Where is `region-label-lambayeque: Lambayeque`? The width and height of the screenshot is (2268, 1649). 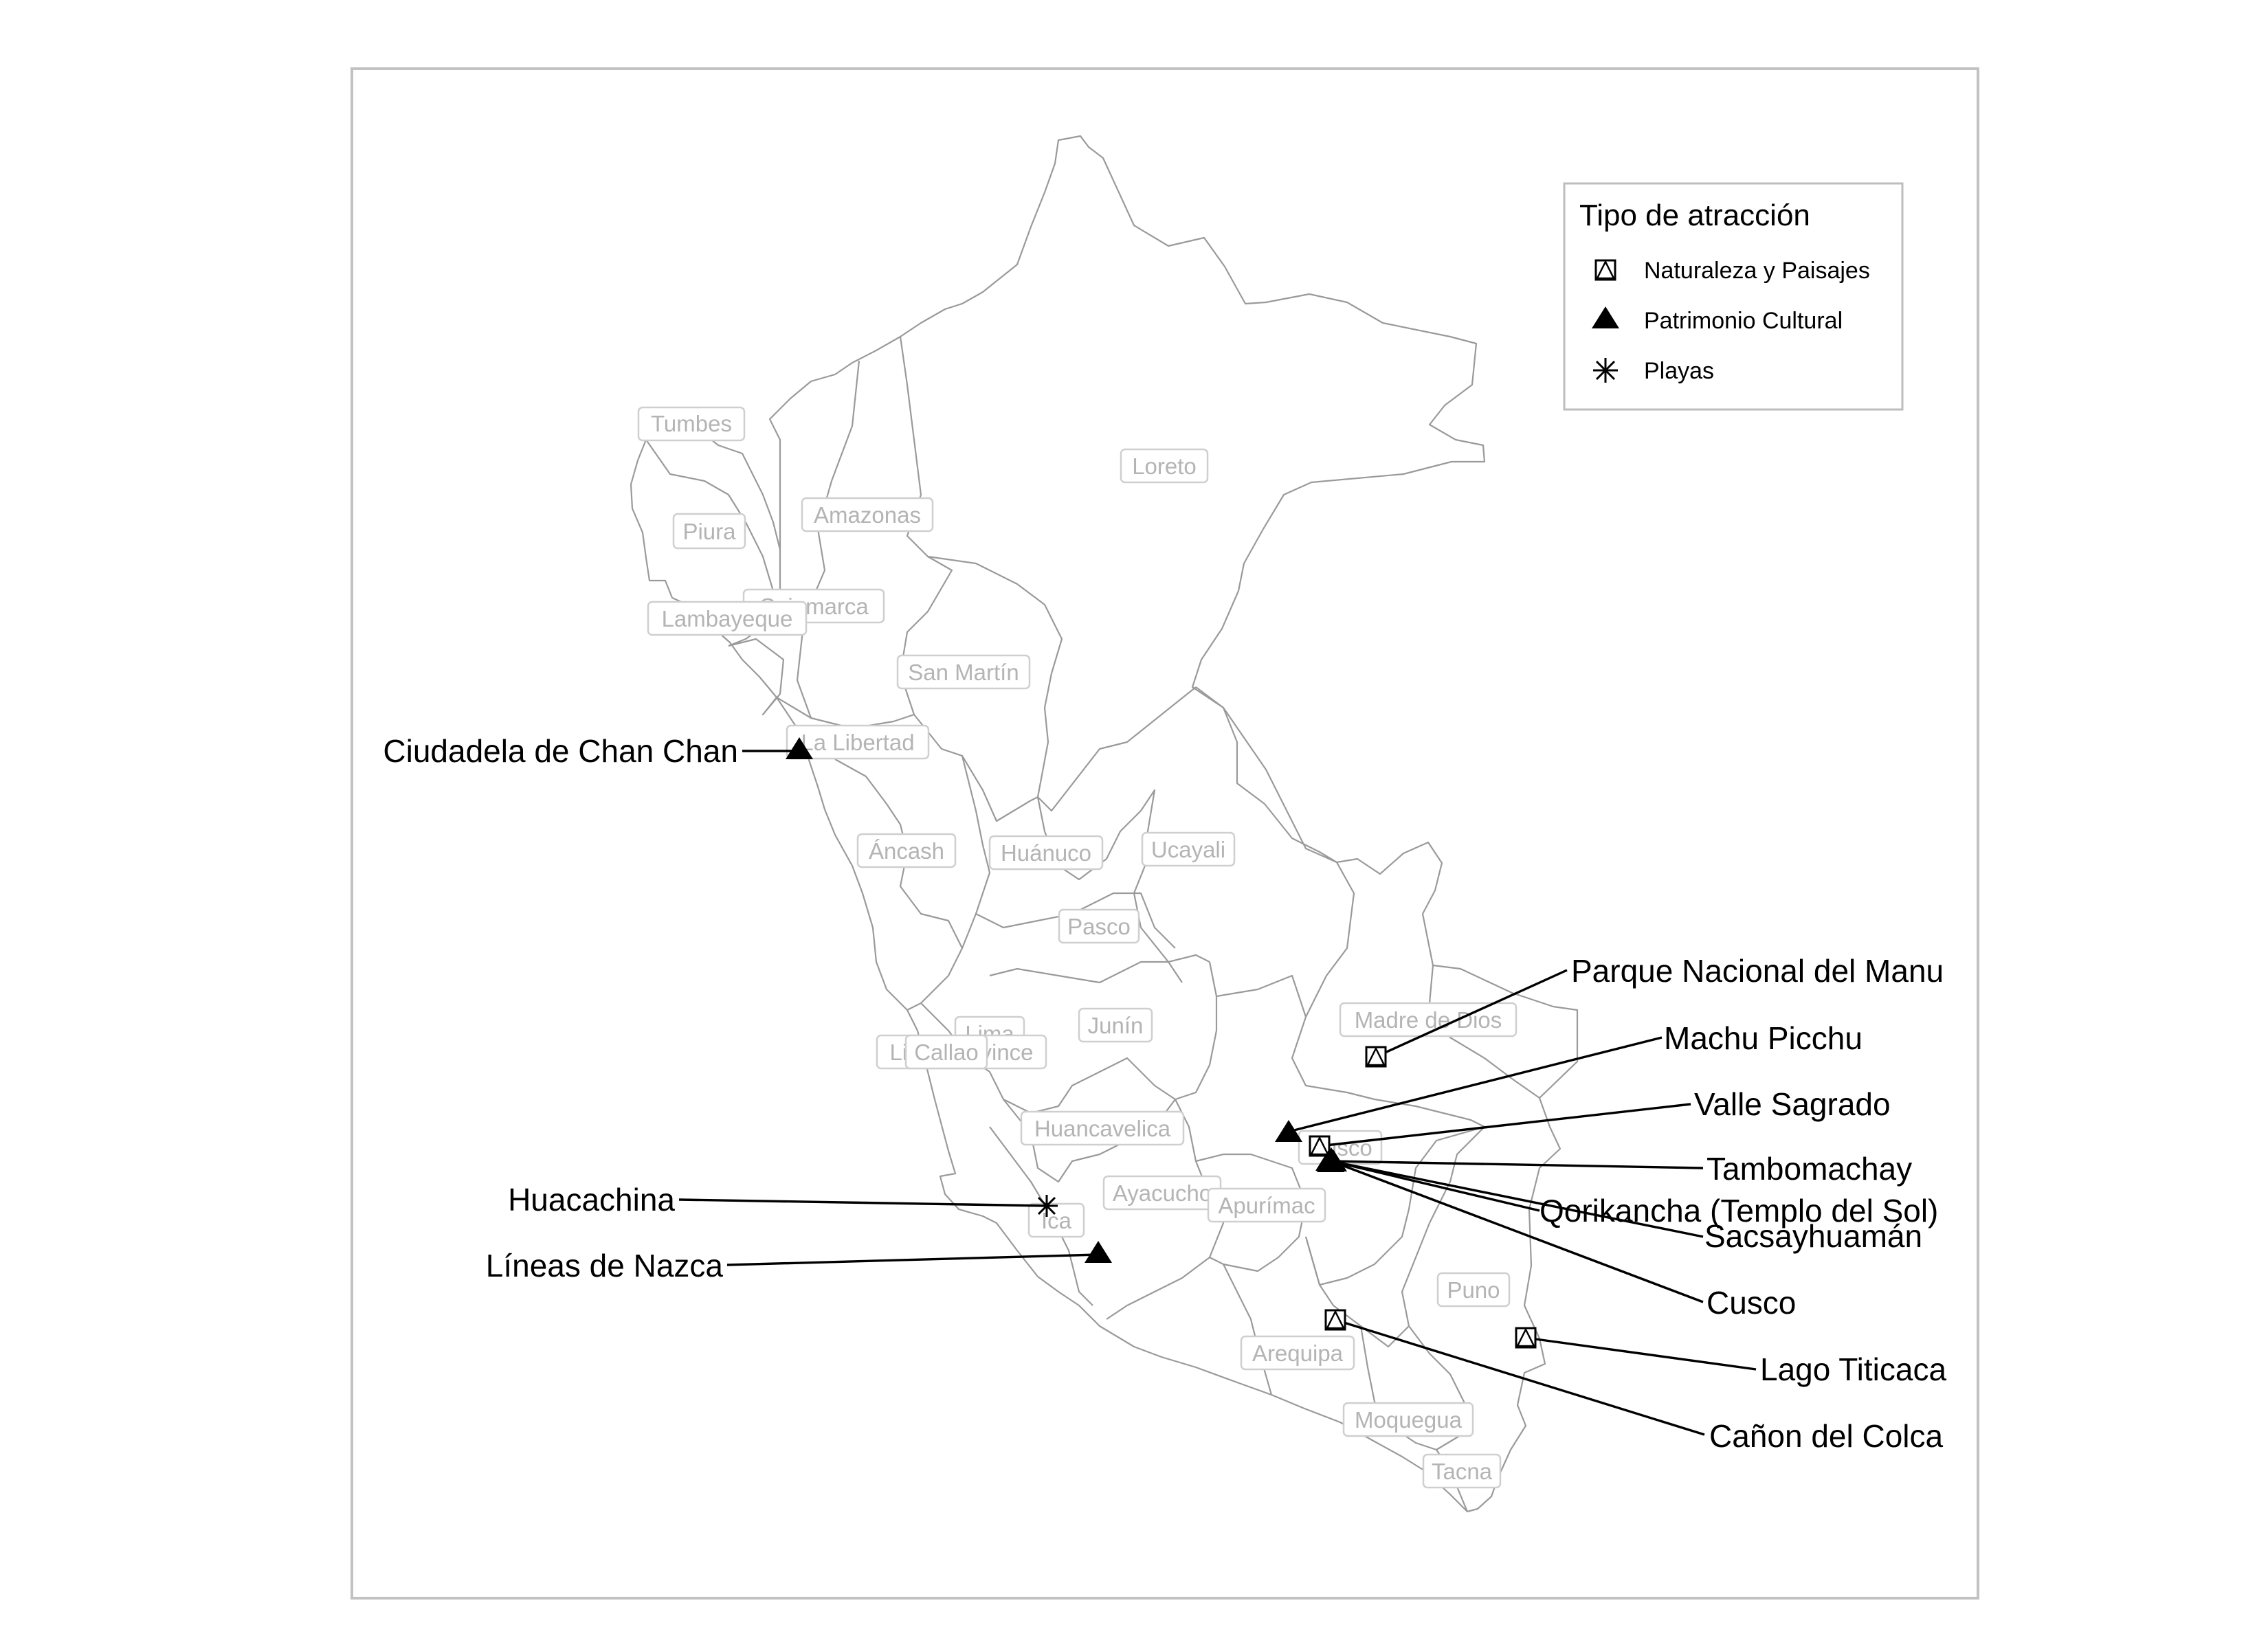
region-label-lambayeque: Lambayeque is located at coordinates (727, 618).